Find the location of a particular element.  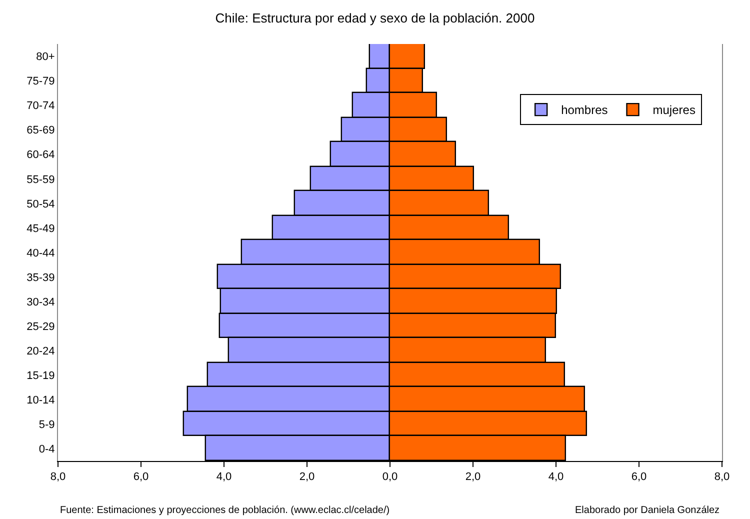

y-tick-label: 80+ is located at coordinates (45, 57).